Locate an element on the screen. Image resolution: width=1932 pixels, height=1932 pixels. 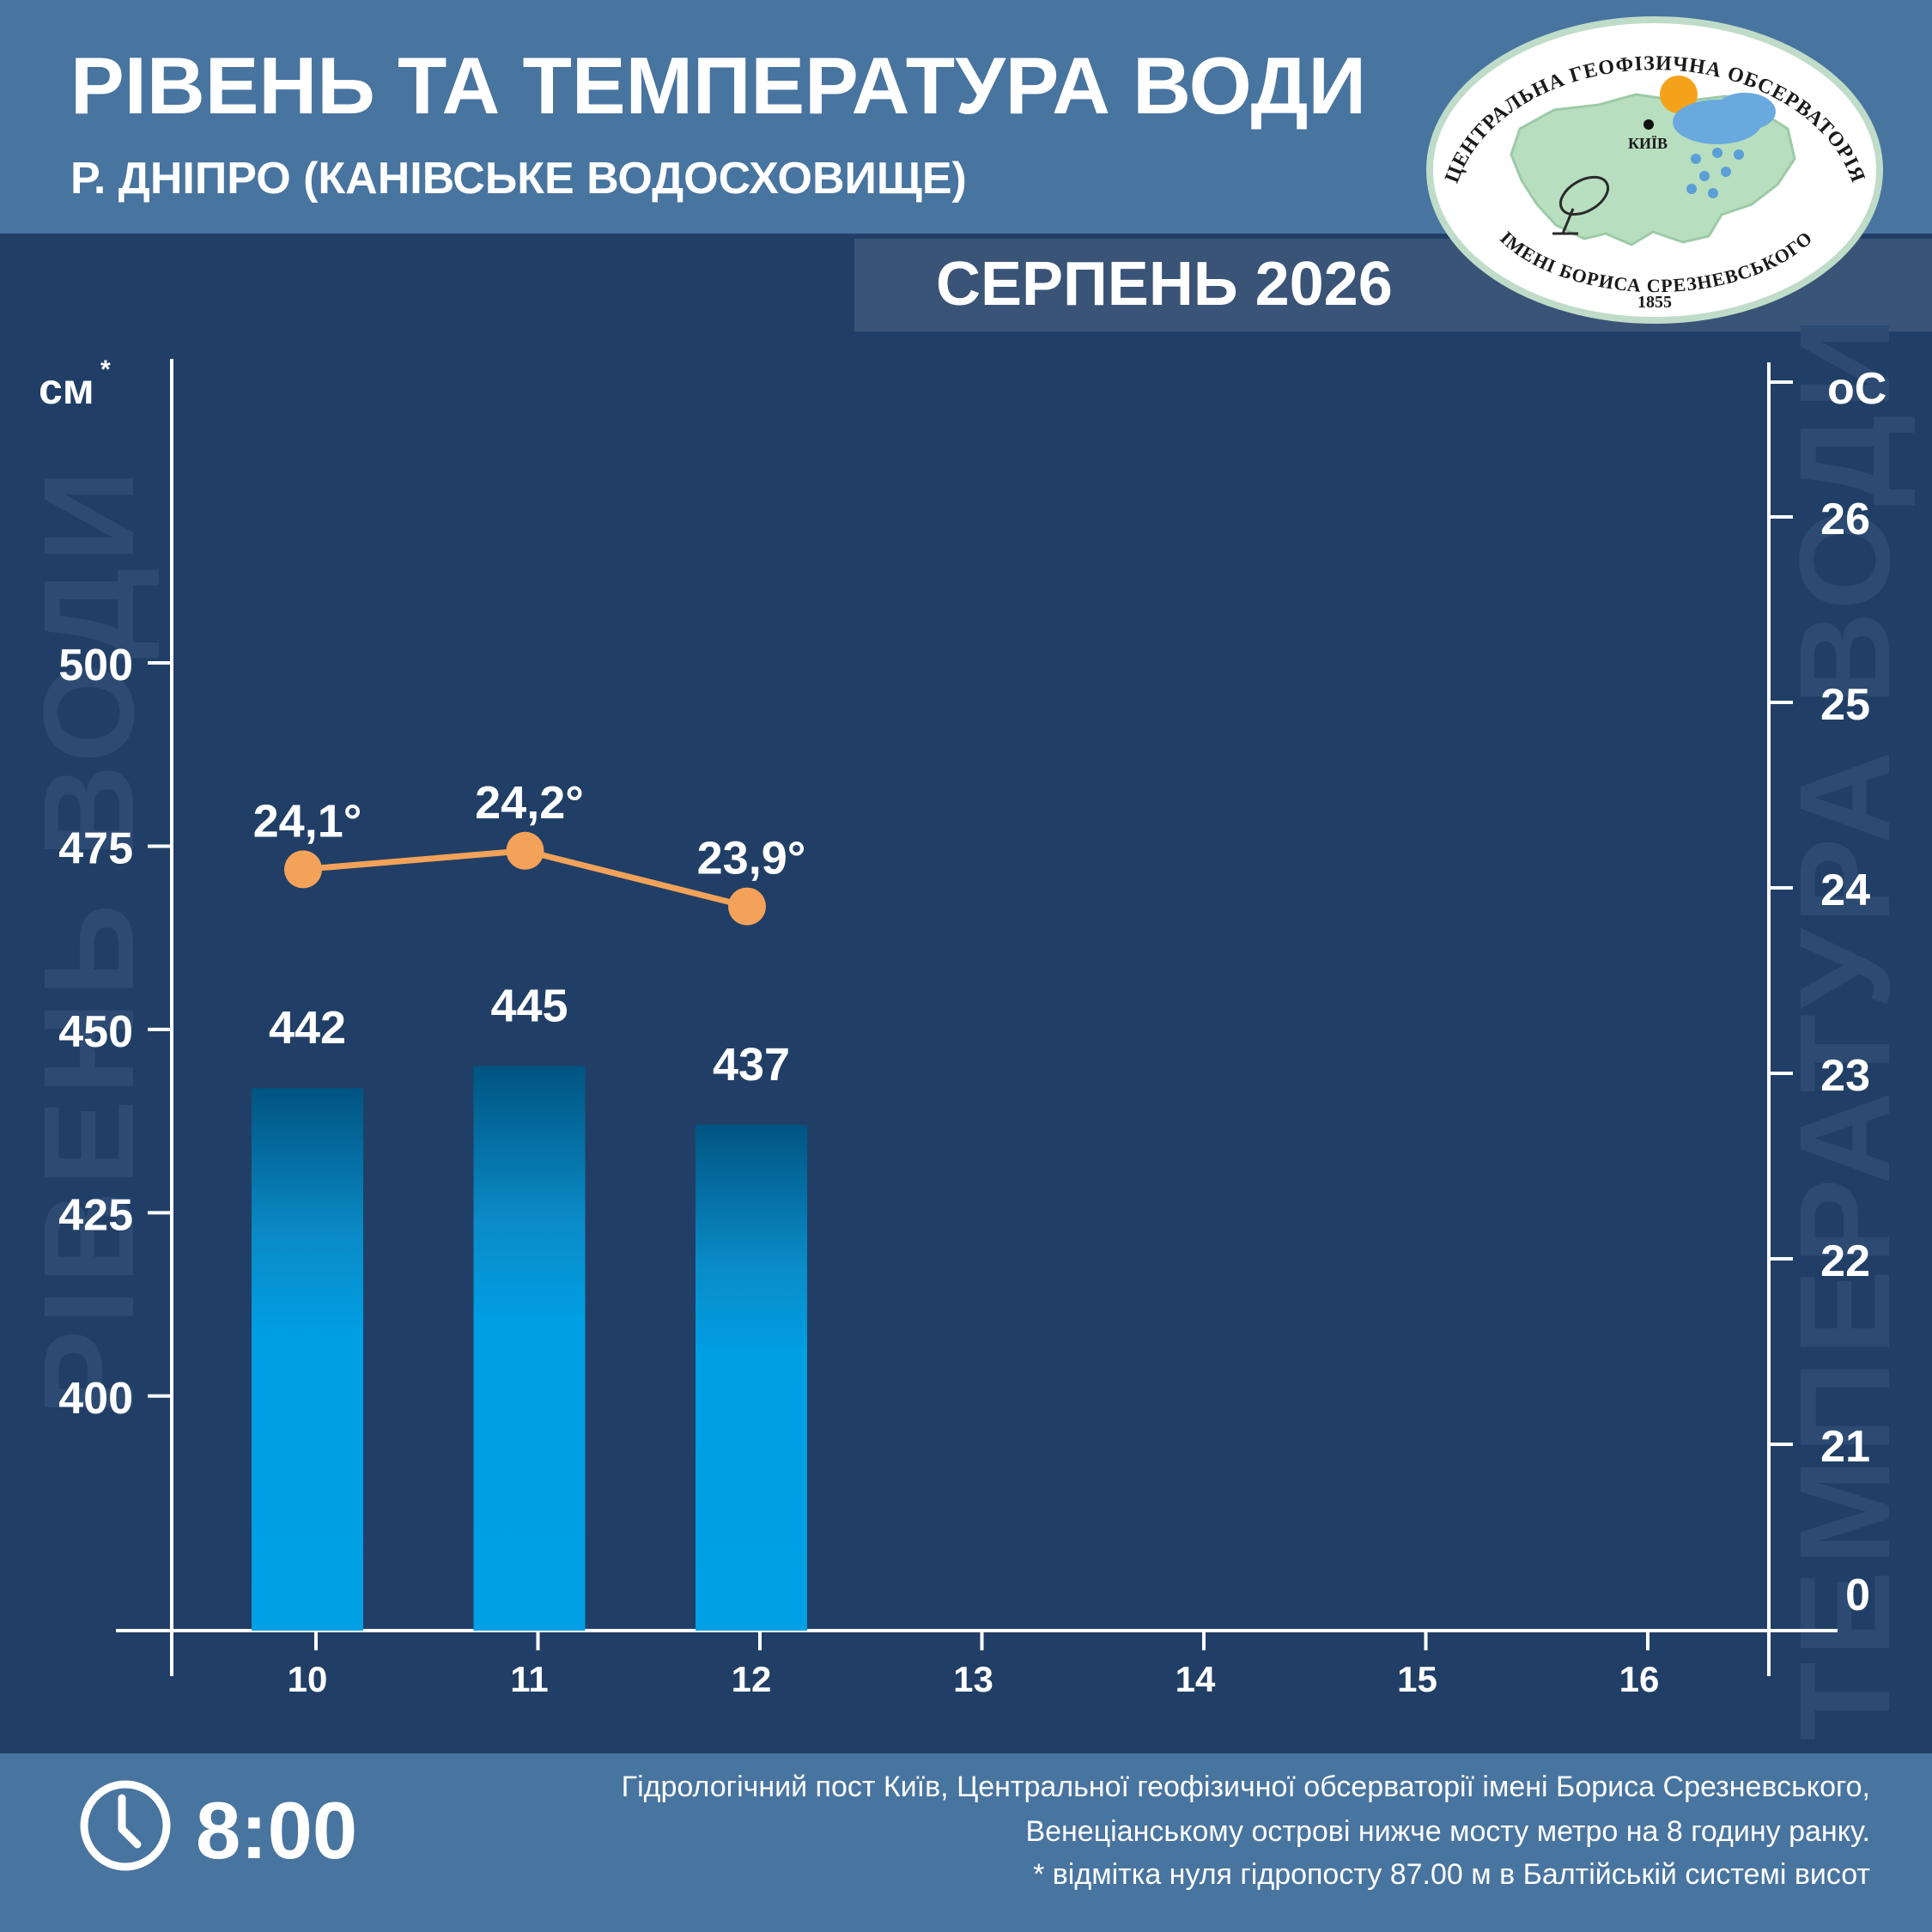
right-axis-unit: оС is located at coordinates (1857, 389).